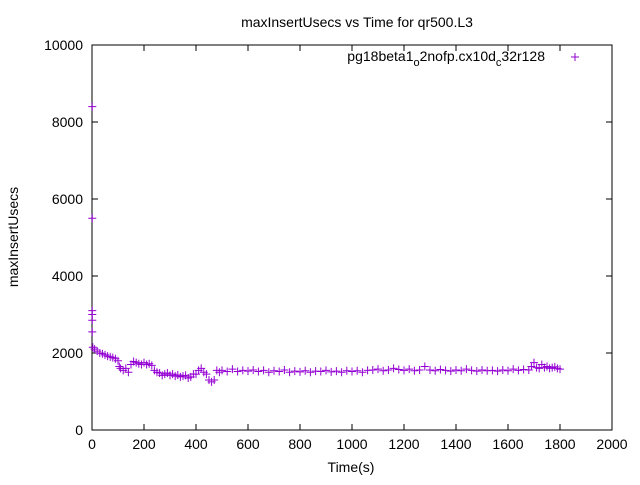  Describe the element at coordinates (67, 276) in the screenshot. I see `y-tick-label: 4000` at that location.